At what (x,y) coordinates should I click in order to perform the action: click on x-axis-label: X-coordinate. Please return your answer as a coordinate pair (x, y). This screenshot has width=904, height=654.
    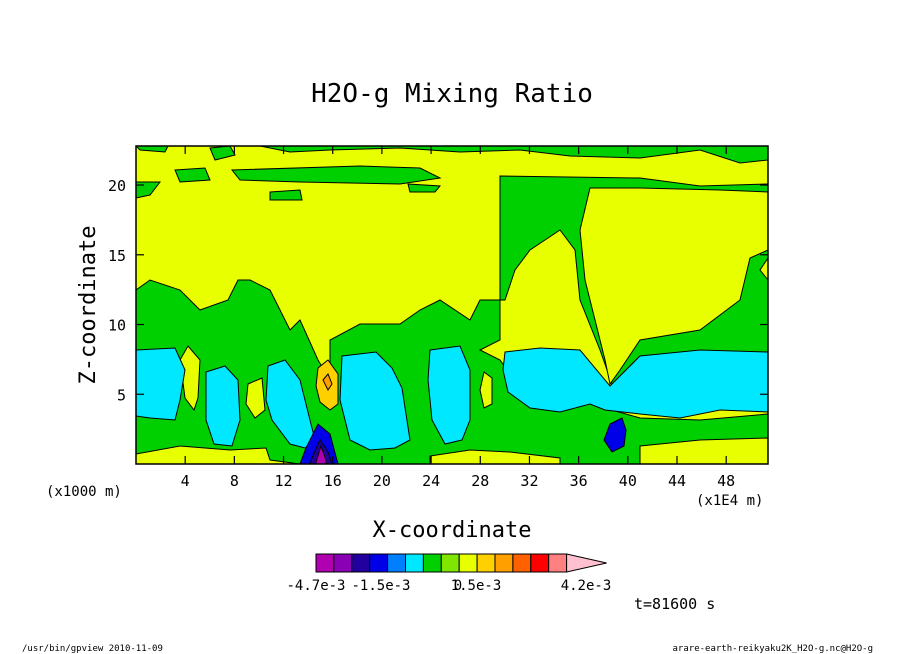
    Looking at the image, I should click on (452, 530).